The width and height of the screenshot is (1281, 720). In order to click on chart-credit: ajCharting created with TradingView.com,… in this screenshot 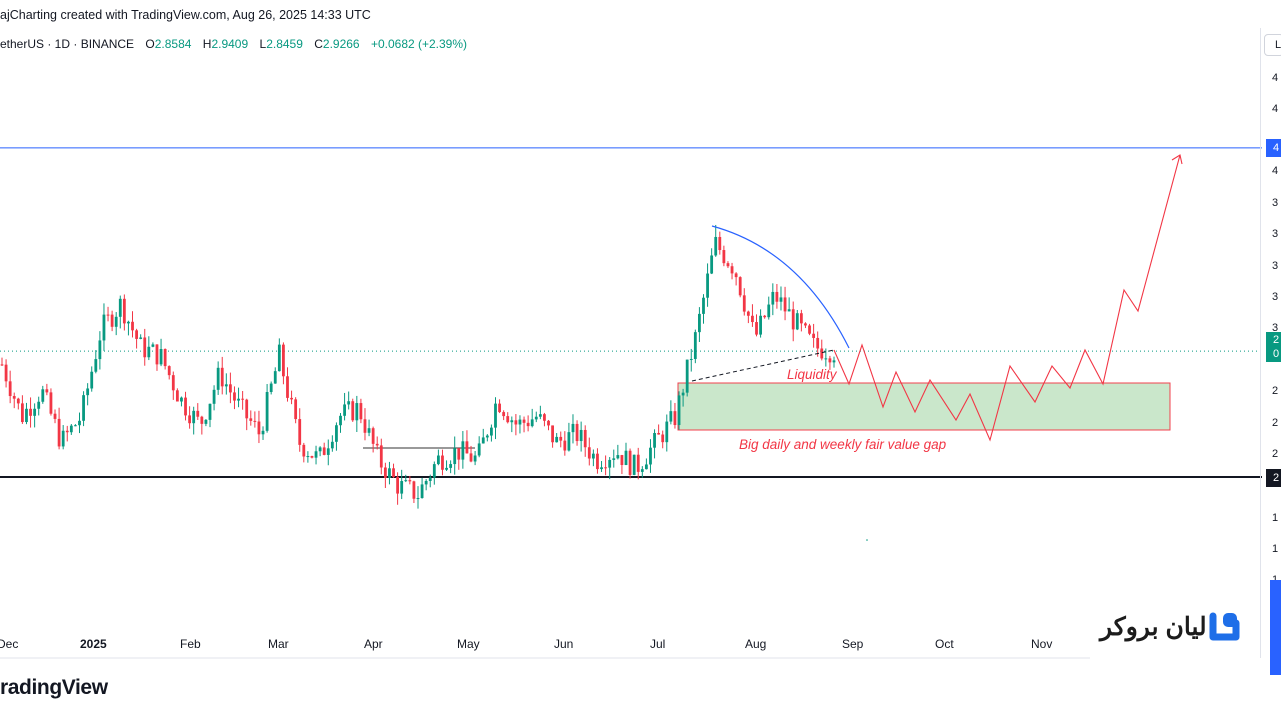, I will do `click(185, 15)`.